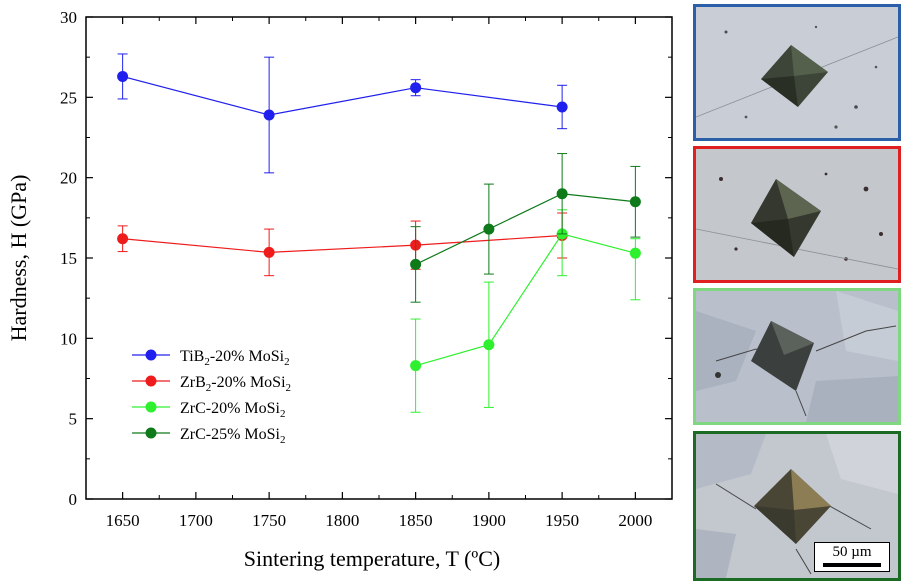 This screenshot has width=906, height=587. Describe the element at coordinates (68, 178) in the screenshot. I see `y-tick-label: 20` at that location.